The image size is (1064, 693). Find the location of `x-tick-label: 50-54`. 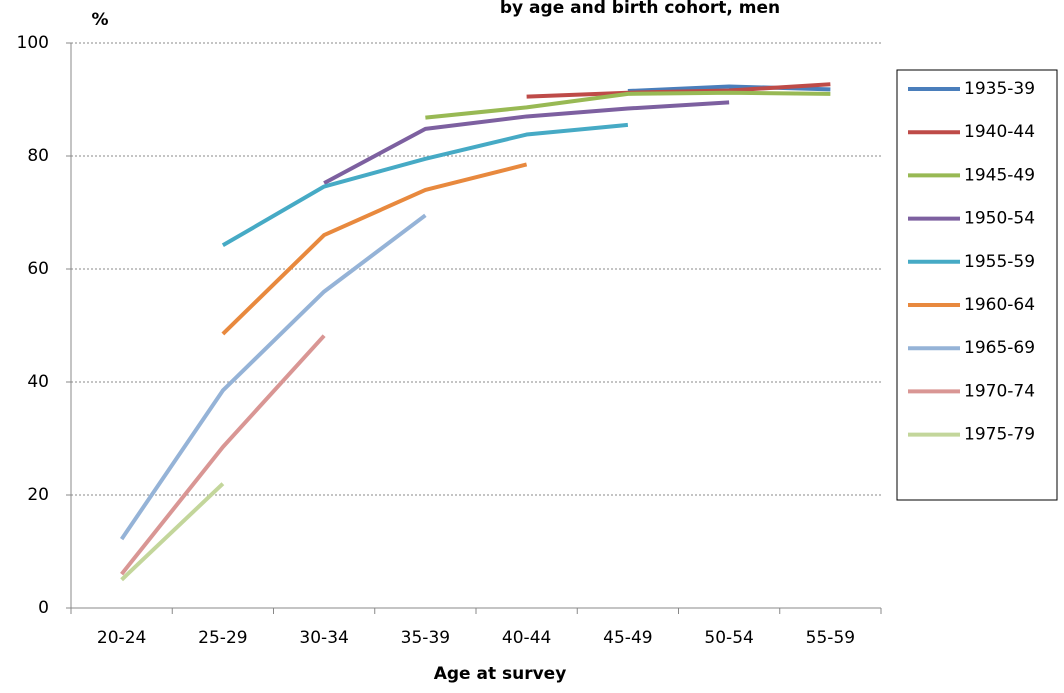

x-tick-label: 50-54 is located at coordinates (728, 638).